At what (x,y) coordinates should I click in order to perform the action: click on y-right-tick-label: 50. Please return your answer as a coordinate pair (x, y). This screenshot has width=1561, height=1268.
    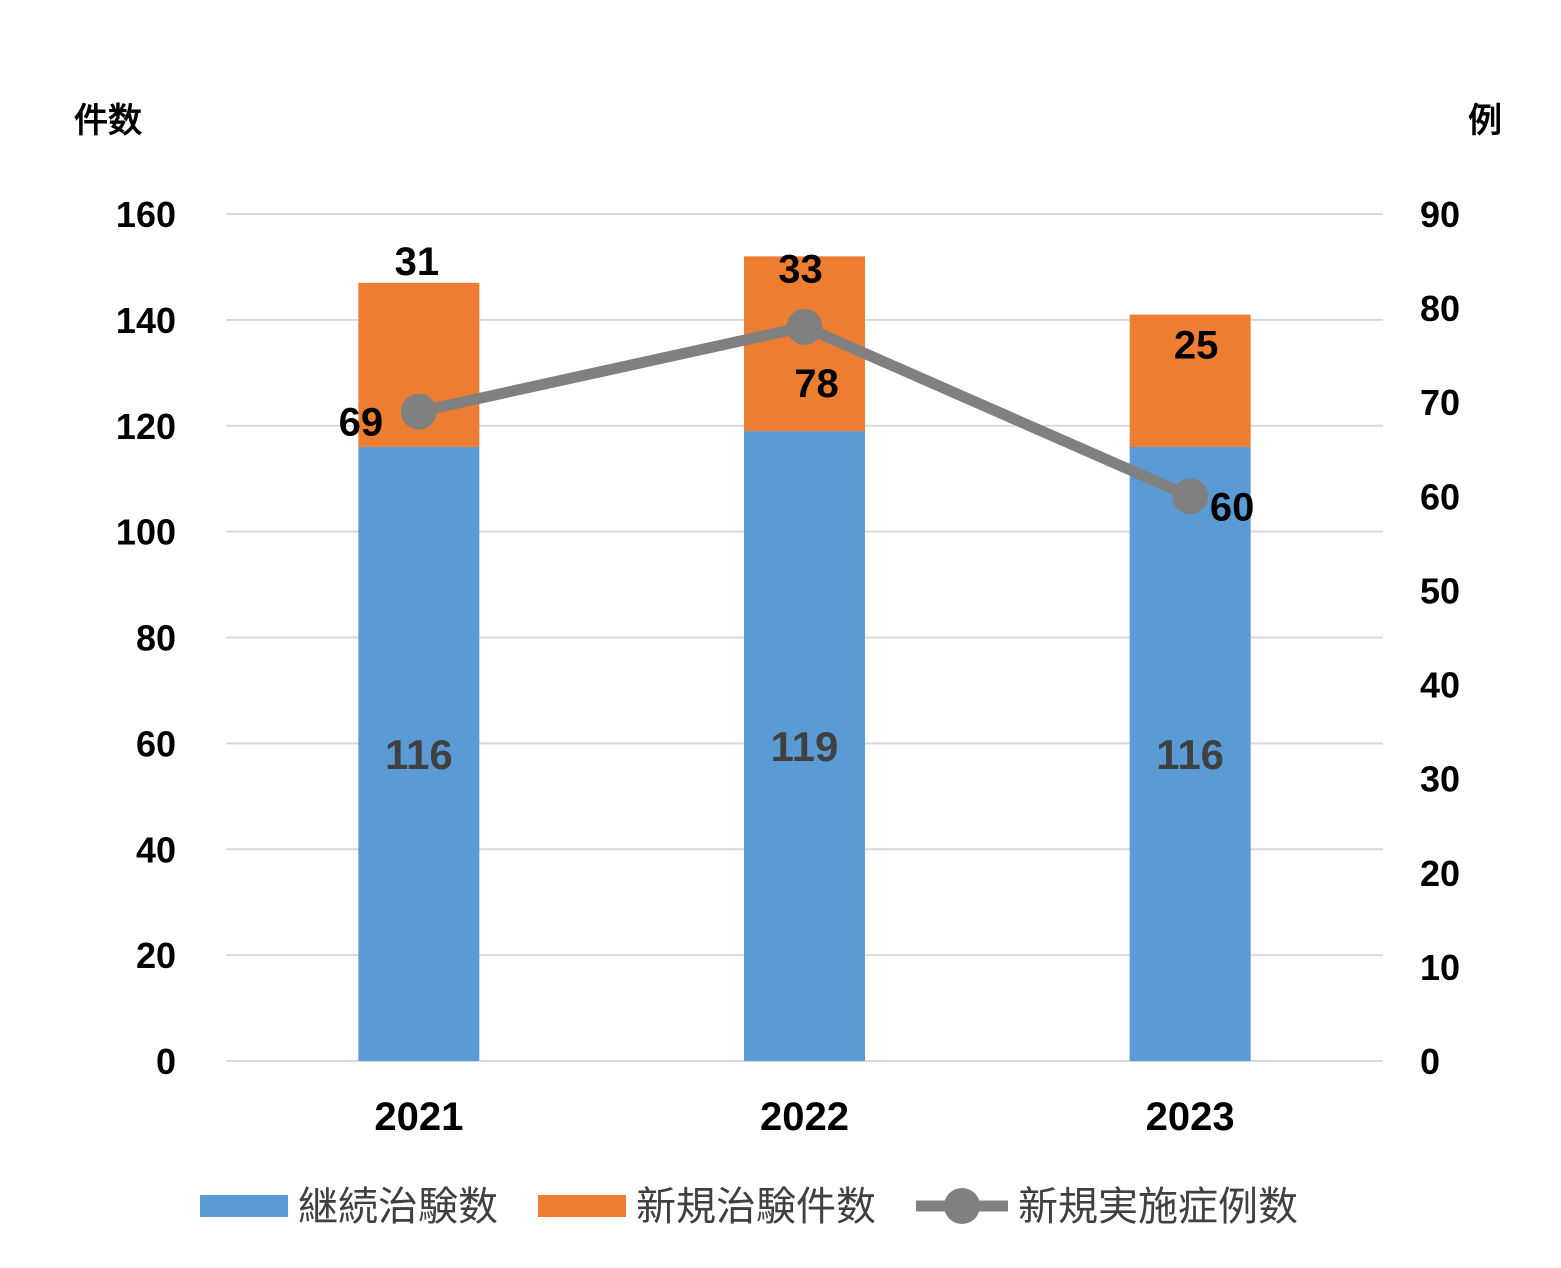
    Looking at the image, I should click on (1440, 590).